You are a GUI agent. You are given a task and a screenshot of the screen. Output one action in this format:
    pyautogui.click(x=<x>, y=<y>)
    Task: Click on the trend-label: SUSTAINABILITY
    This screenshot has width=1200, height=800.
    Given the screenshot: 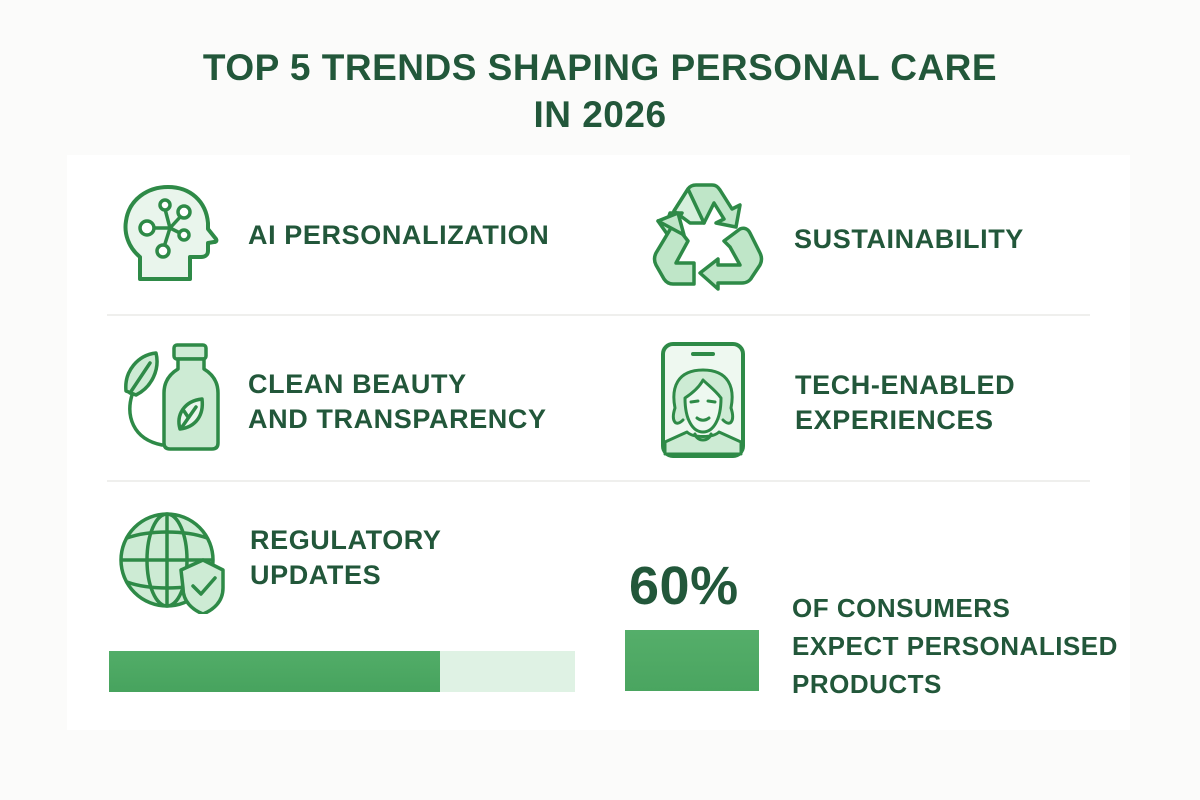 What is the action you would take?
    pyautogui.click(x=909, y=239)
    